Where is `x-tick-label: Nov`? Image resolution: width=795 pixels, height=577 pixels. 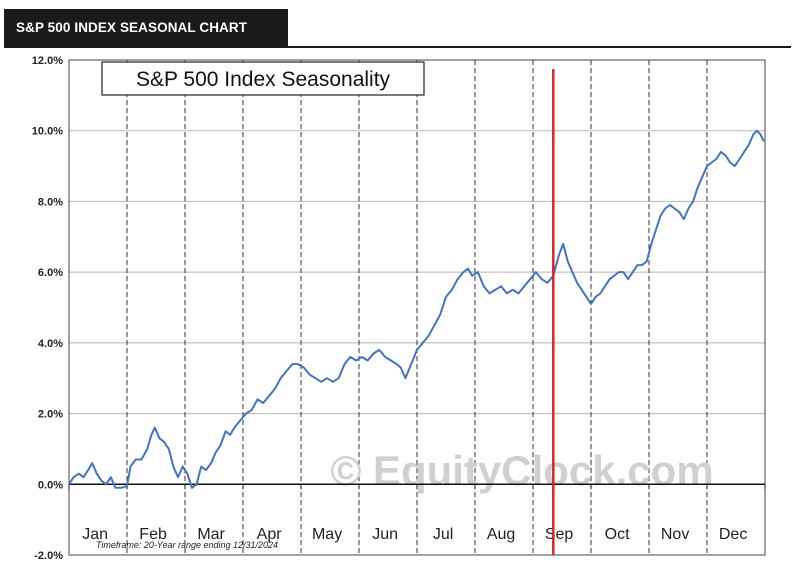
x-tick-label: Nov is located at coordinates (675, 534).